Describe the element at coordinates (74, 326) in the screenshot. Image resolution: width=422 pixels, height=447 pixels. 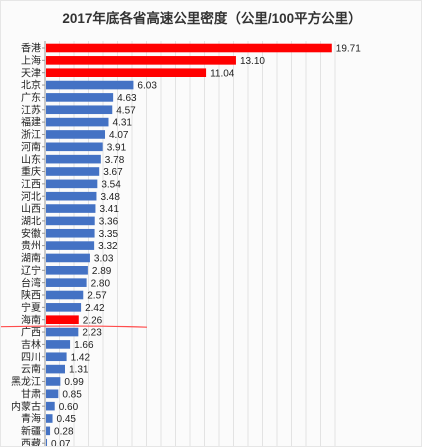
I see `annotation-underline` at that location.